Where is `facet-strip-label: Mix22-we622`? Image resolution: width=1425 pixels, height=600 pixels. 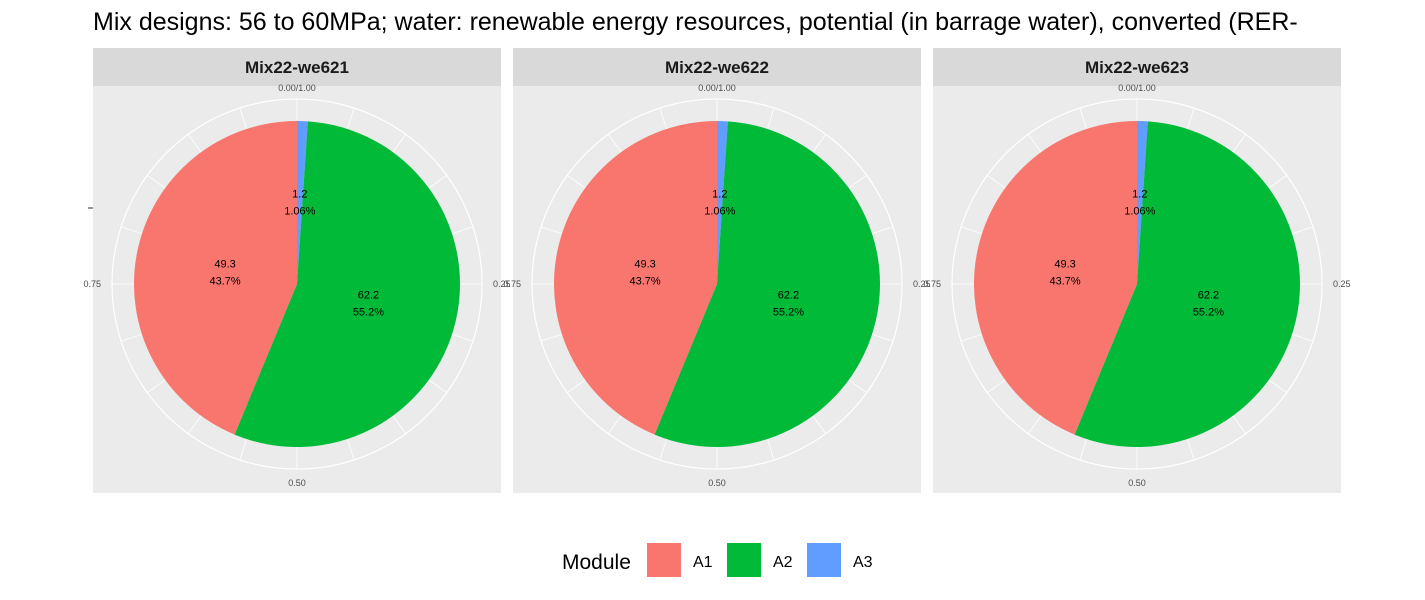 facet-strip-label: Mix22-we622 is located at coordinates (717, 67).